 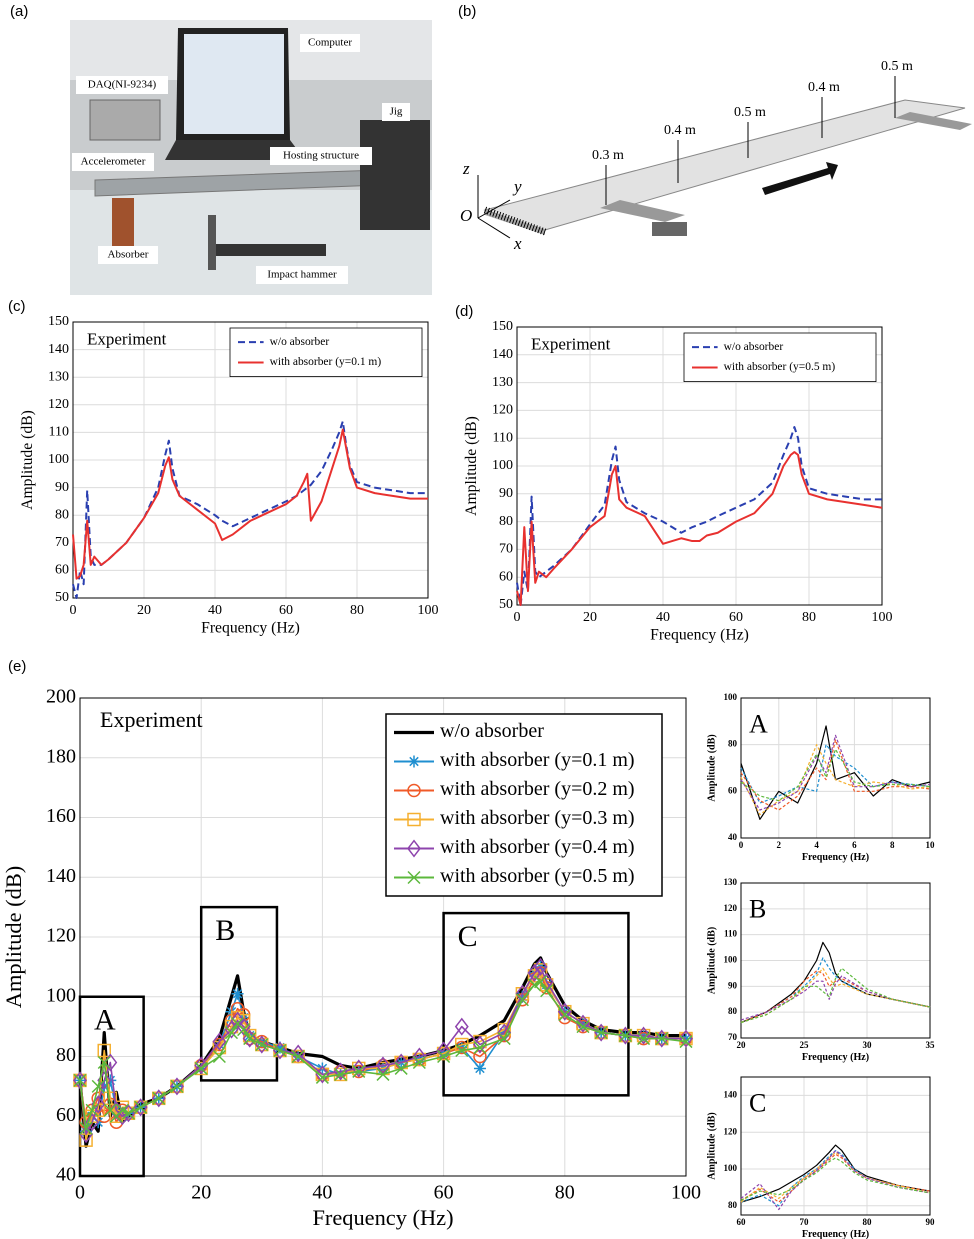 I want to click on y-tick-label: 150, so click(x=58, y=321).